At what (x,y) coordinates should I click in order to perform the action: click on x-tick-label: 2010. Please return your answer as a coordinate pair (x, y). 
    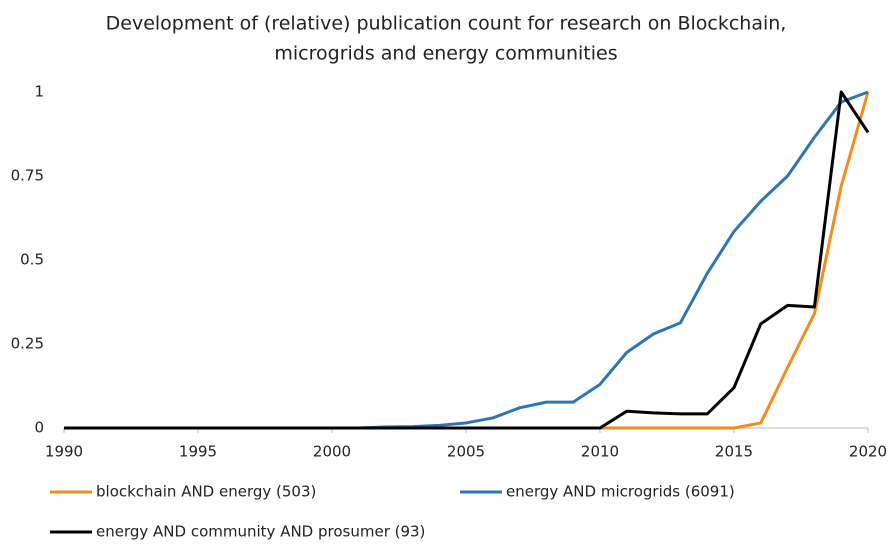
    Looking at the image, I should click on (600, 452).